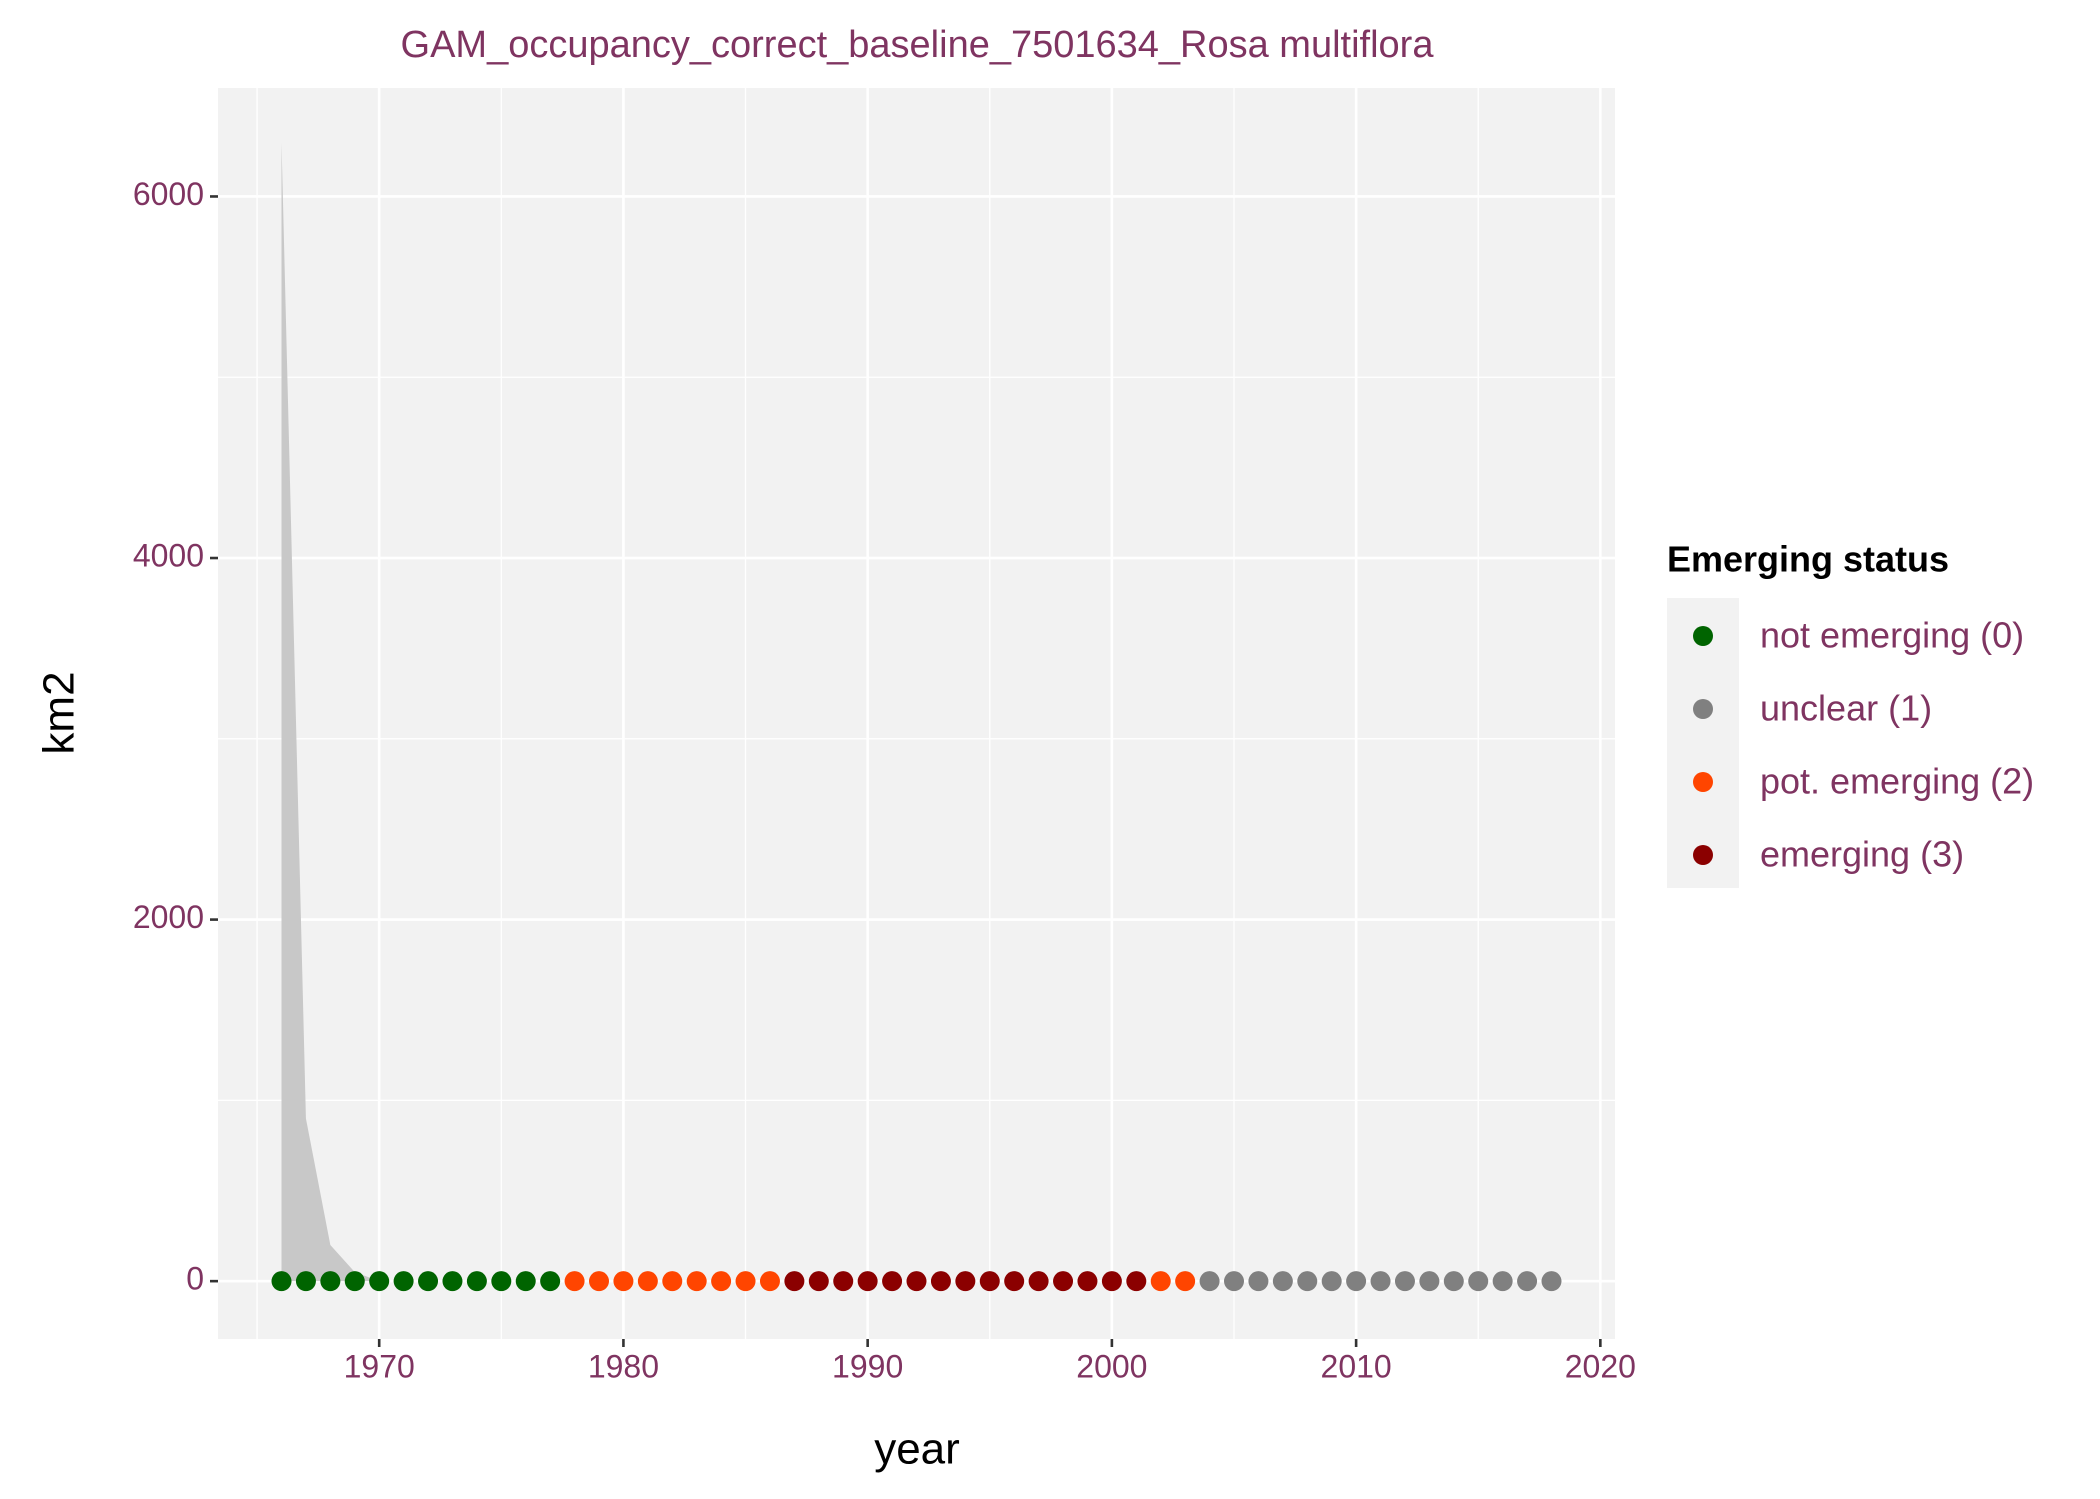 This screenshot has height=1499, width=2100. What do you see at coordinates (168, 917) in the screenshot?
I see `y-tick-label: 2000` at bounding box center [168, 917].